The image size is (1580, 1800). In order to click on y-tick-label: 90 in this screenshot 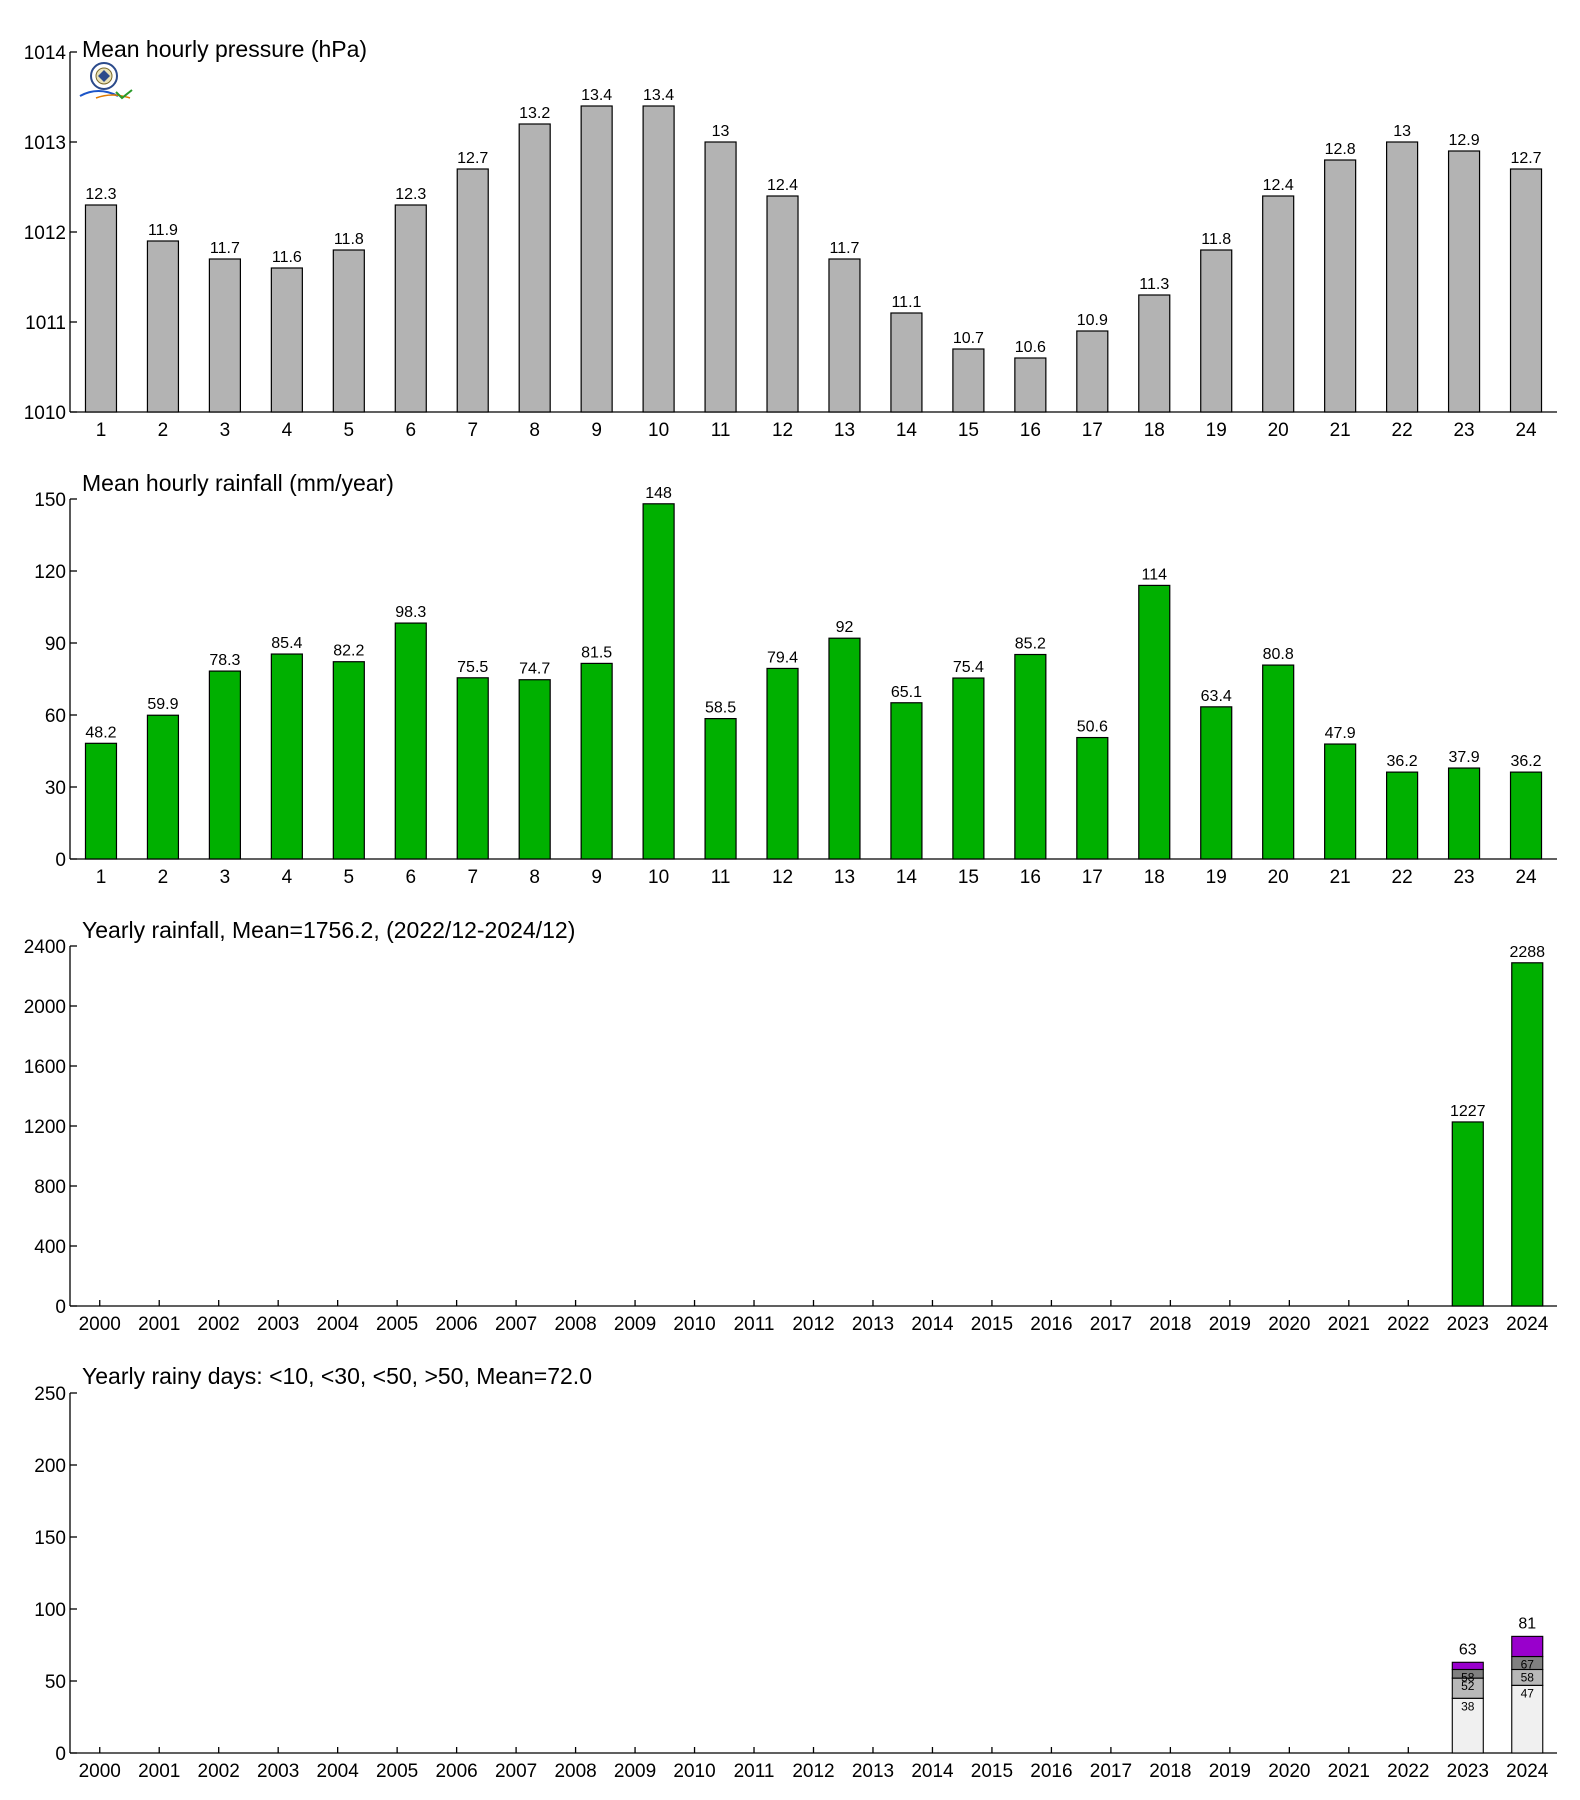, I will do `click(55, 644)`.